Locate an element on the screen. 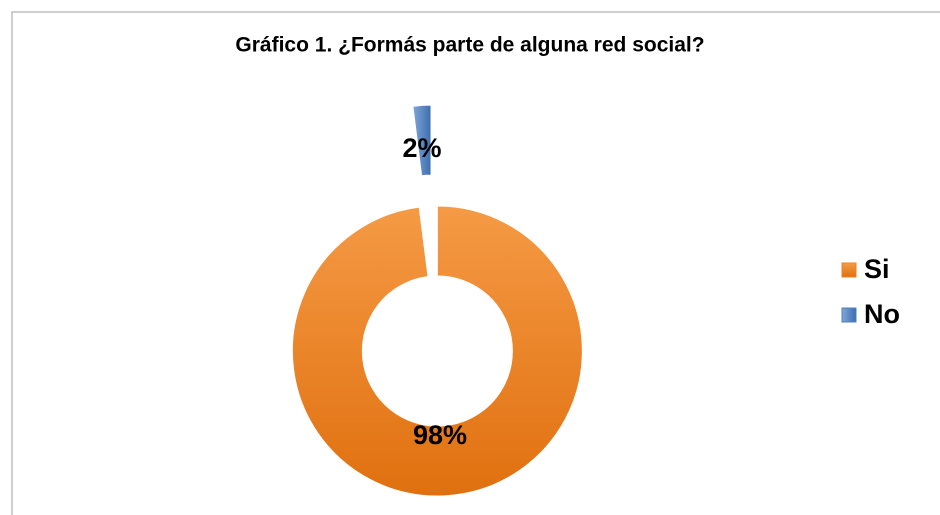  data-label: 98% is located at coordinates (440, 435).